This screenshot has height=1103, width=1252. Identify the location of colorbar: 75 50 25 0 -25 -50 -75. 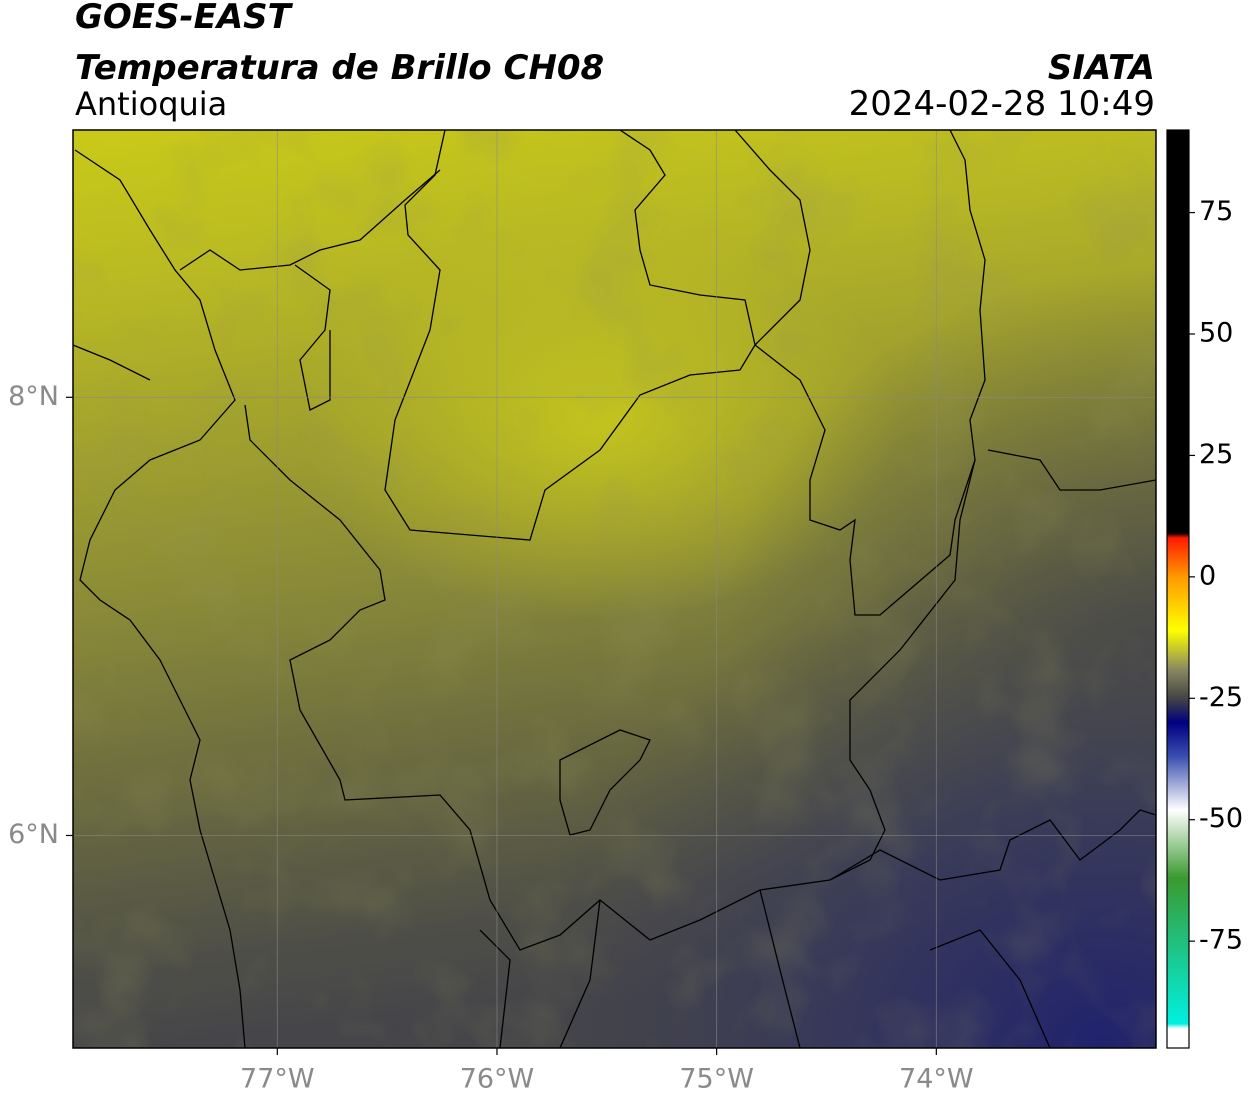
(1205, 589).